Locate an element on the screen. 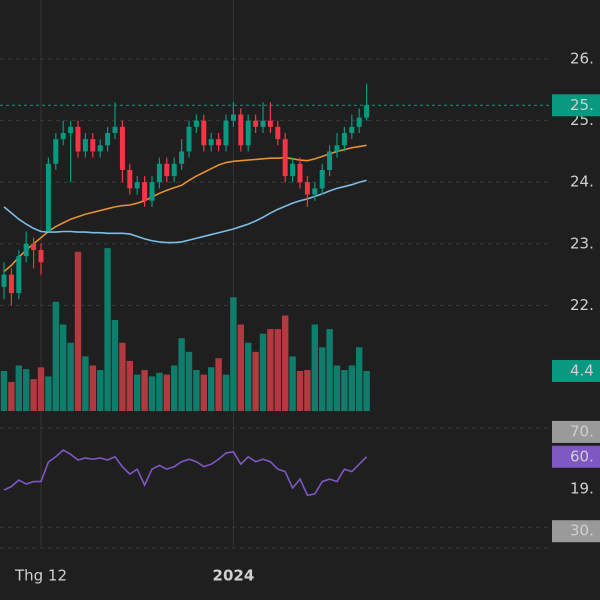 The image size is (600, 600). x-tick-label: Thg 12 is located at coordinates (40, 576).